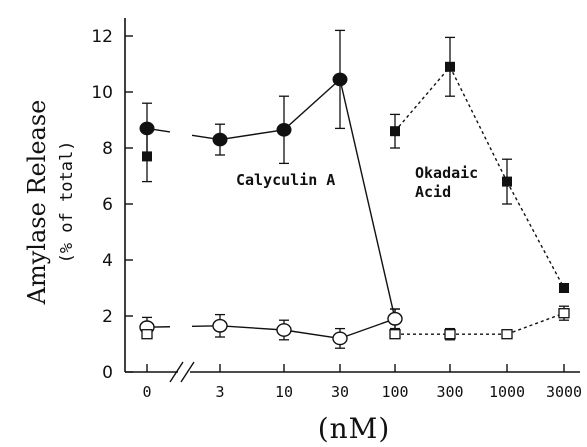 The width and height of the screenshot is (587, 447). I want to click on y-axis-label: Amylase Release, so click(37, 203).